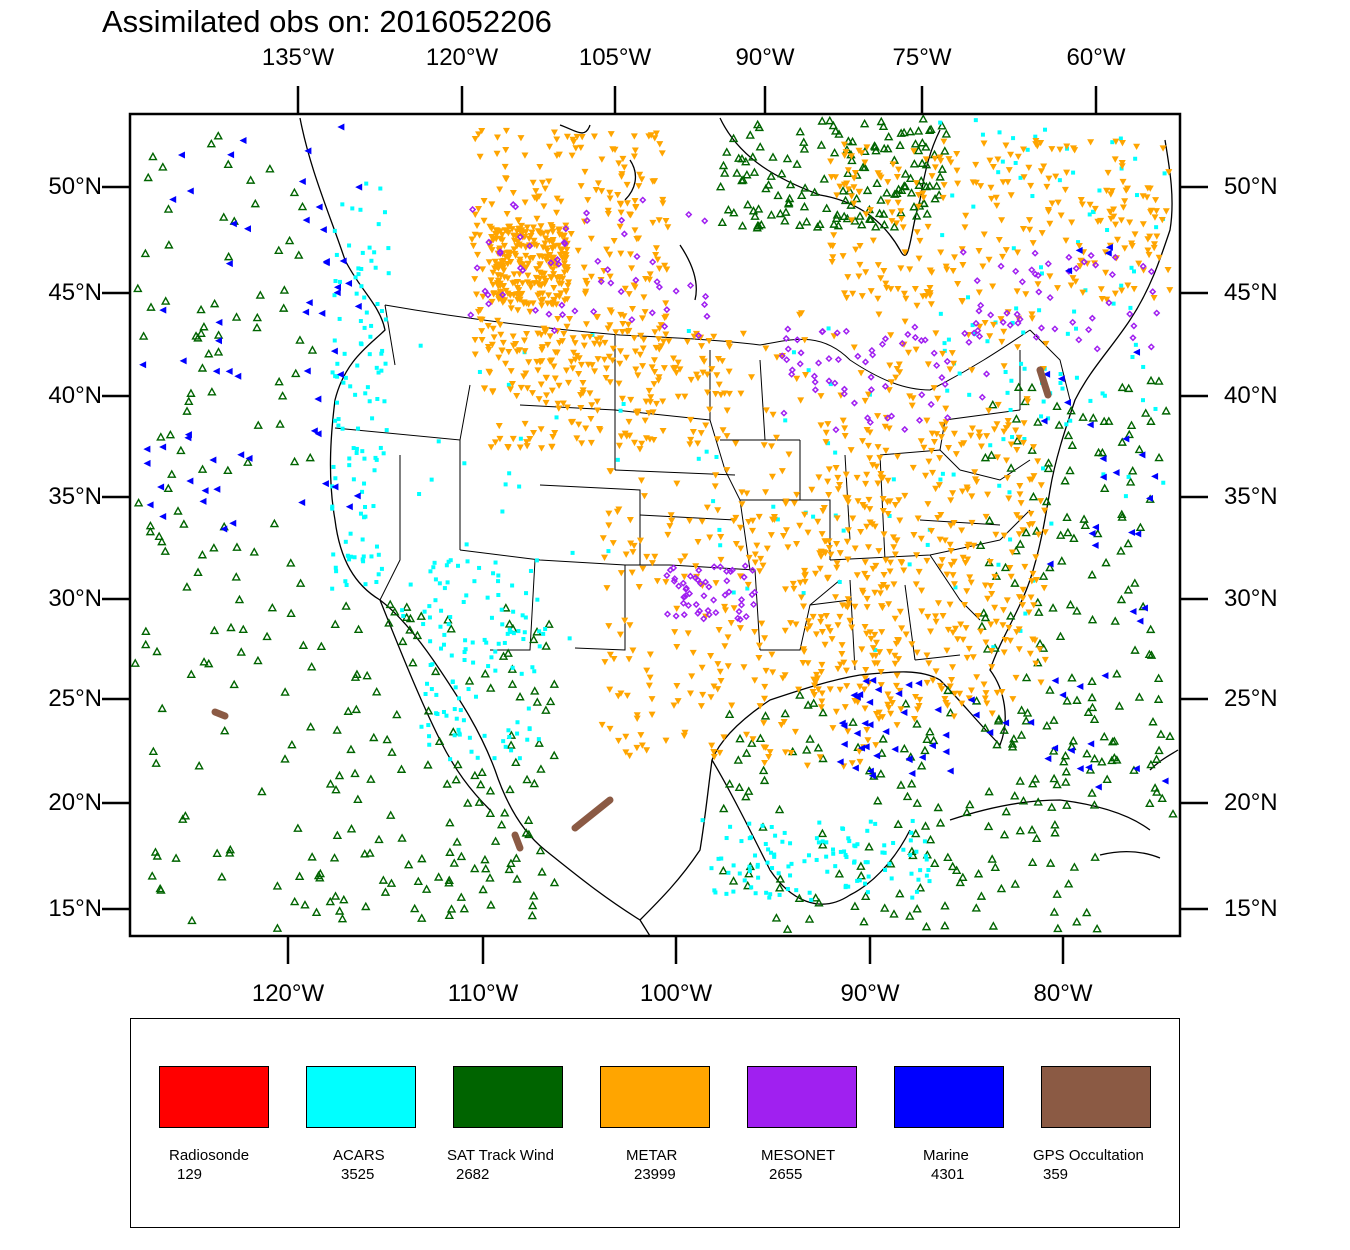  I want to click on legend-item-acars: ACARS 3525, so click(353, 1124).